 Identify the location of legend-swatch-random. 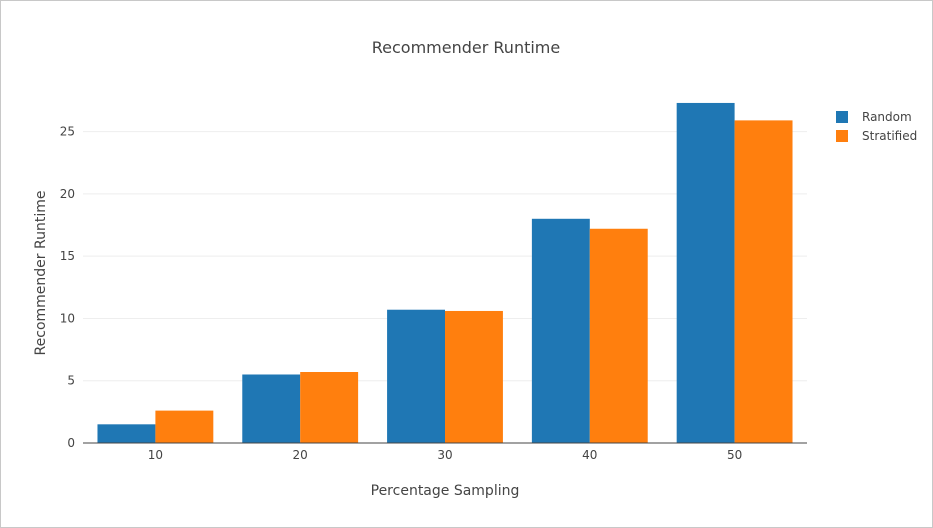
(842, 117).